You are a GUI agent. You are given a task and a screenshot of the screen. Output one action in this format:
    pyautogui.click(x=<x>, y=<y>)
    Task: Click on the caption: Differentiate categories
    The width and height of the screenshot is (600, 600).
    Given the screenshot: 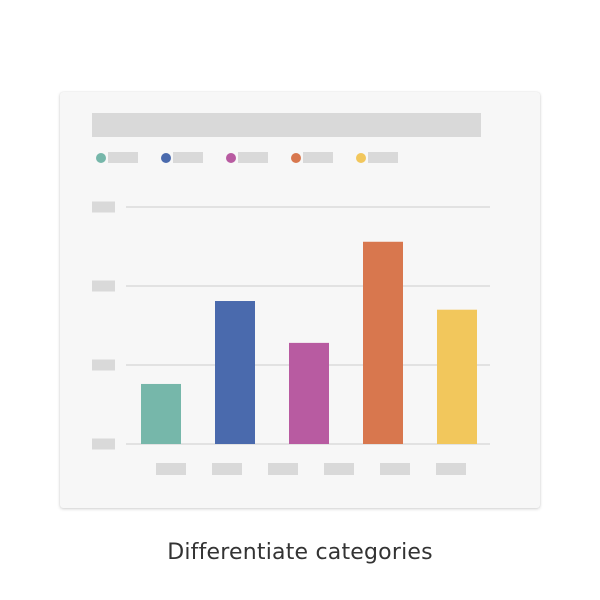 What is the action you would take?
    pyautogui.click(x=300, y=552)
    